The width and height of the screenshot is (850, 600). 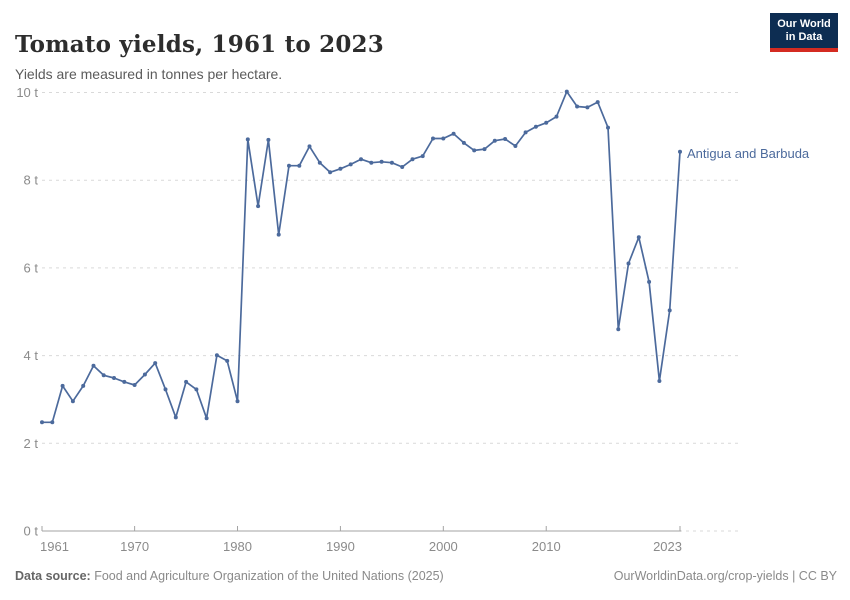 What do you see at coordinates (667, 546) in the screenshot?
I see `x-axis-tick-label: 2023` at bounding box center [667, 546].